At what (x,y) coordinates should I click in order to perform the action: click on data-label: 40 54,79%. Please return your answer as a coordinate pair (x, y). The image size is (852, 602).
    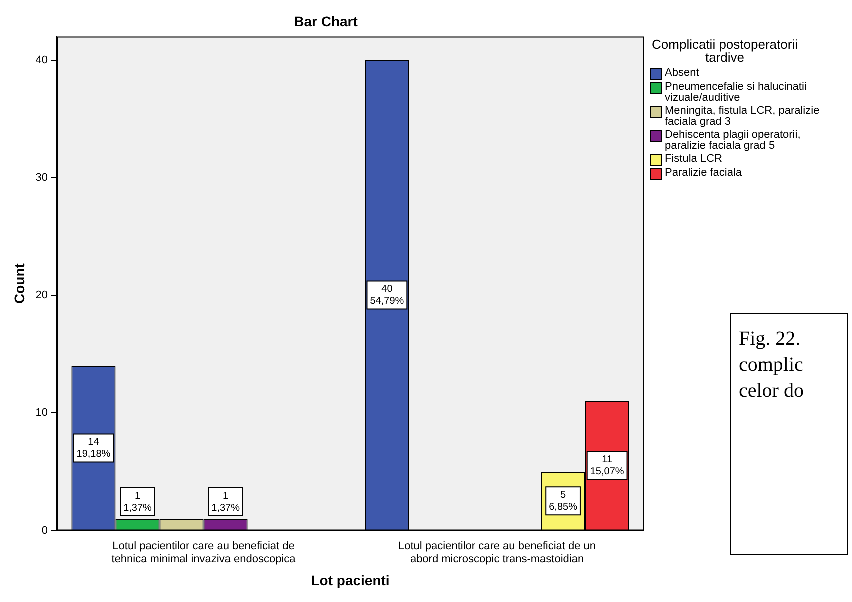
    Looking at the image, I should click on (387, 296).